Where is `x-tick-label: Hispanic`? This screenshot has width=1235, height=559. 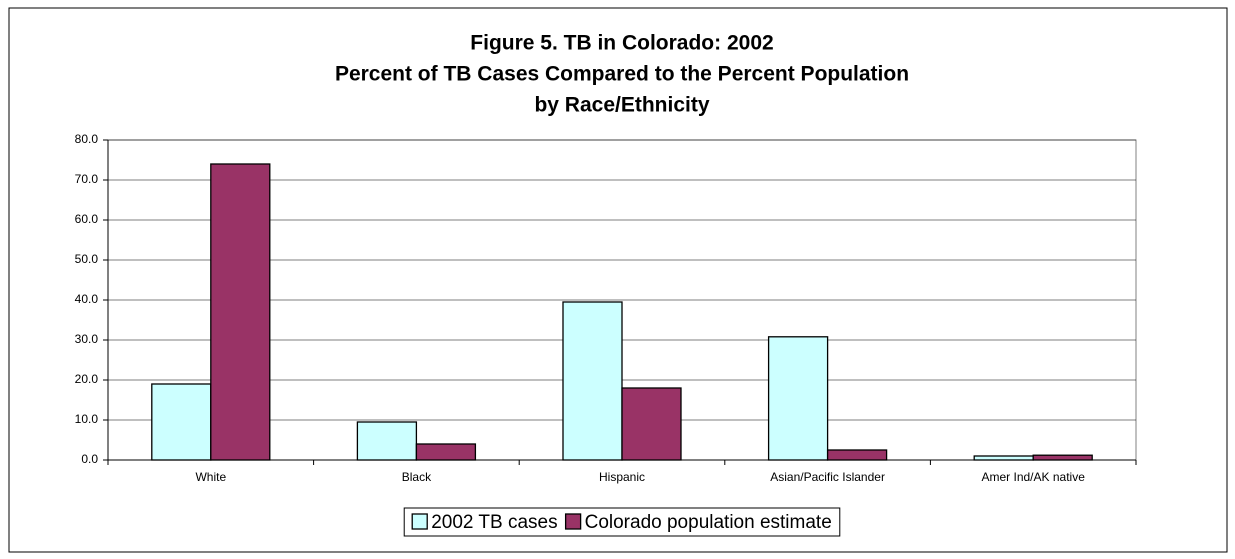 x-tick-label: Hispanic is located at coordinates (622, 477).